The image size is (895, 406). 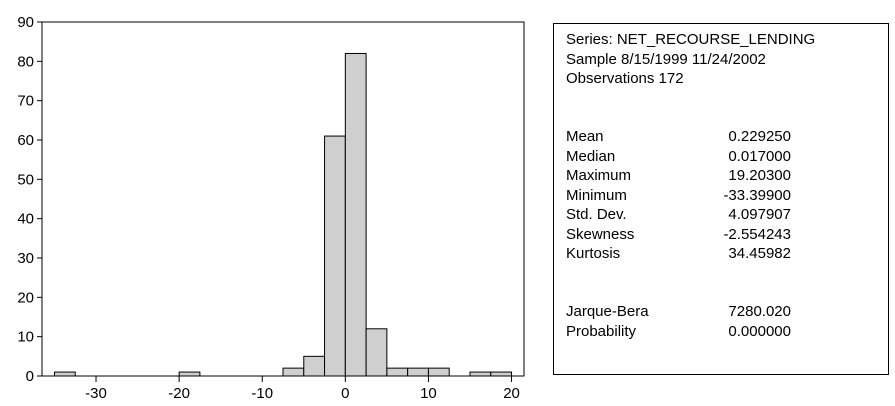 I want to click on stat-value: 34.45982, so click(x=759, y=253).